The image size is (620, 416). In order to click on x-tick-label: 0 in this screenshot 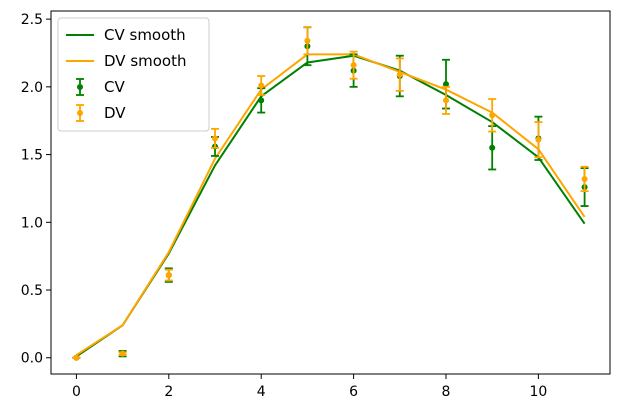, I will do `click(76, 392)`.